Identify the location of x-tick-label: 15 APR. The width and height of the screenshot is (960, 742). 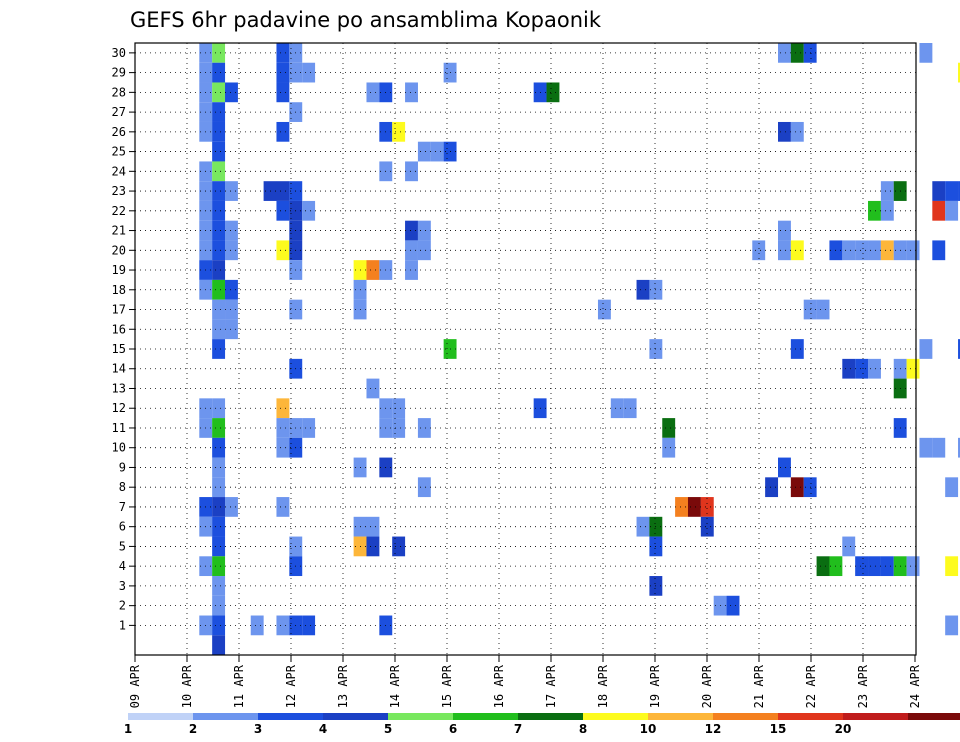
(447, 686).